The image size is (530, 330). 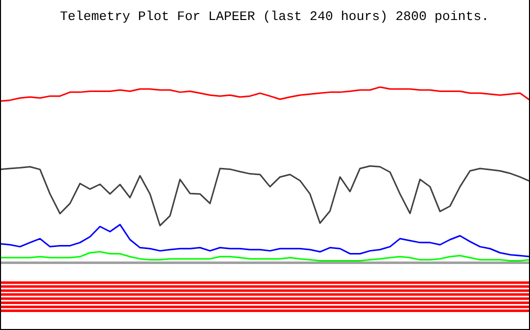 What do you see at coordinates (275, 16) in the screenshot?
I see `chart-title: Telemetry Plot For LAPEER (last 240 hours) 2800 points.` at bounding box center [275, 16].